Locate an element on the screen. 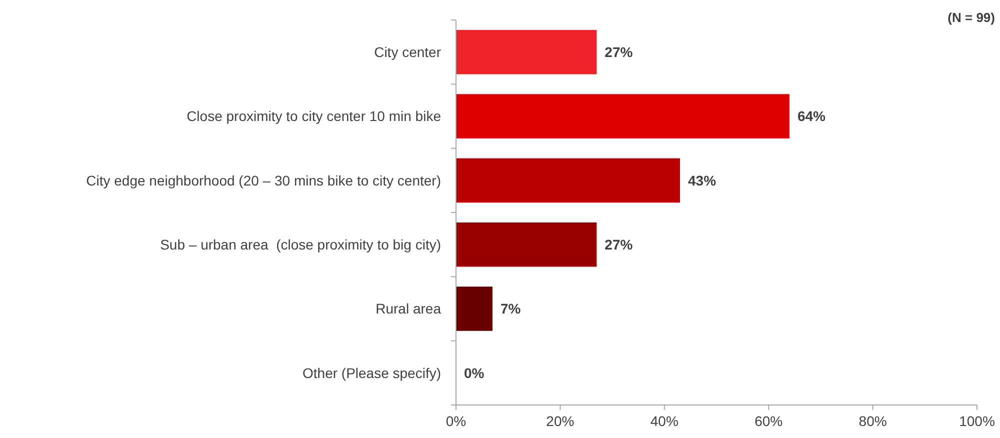 The image size is (1000, 438). y-tick-label: Close proximity to city center 10 min bike is located at coordinates (314, 116).